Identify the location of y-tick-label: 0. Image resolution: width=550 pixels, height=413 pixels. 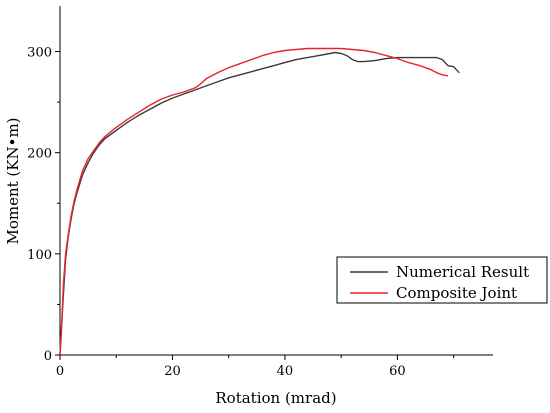
(48, 356).